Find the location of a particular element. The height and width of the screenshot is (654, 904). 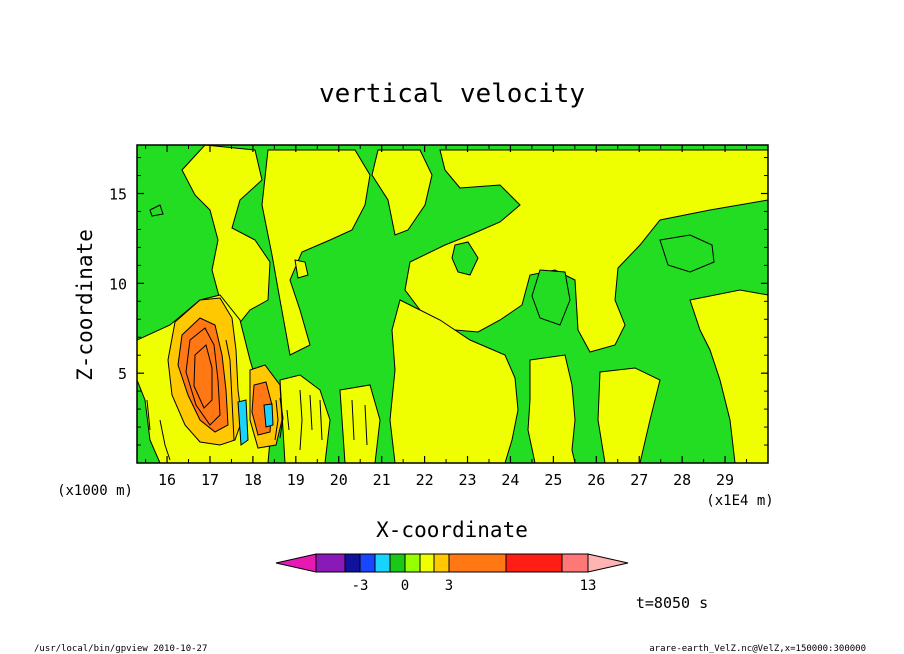

x-axis-label: X-coordinate is located at coordinates (452, 530).